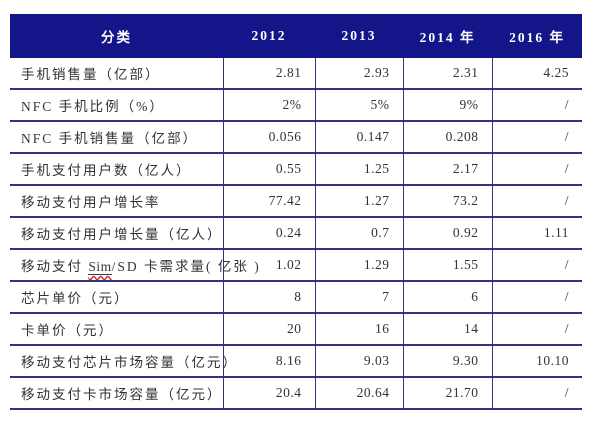  Describe the element at coordinates (268, 361) in the screenshot. I see `cell-2012: 8.16` at that location.